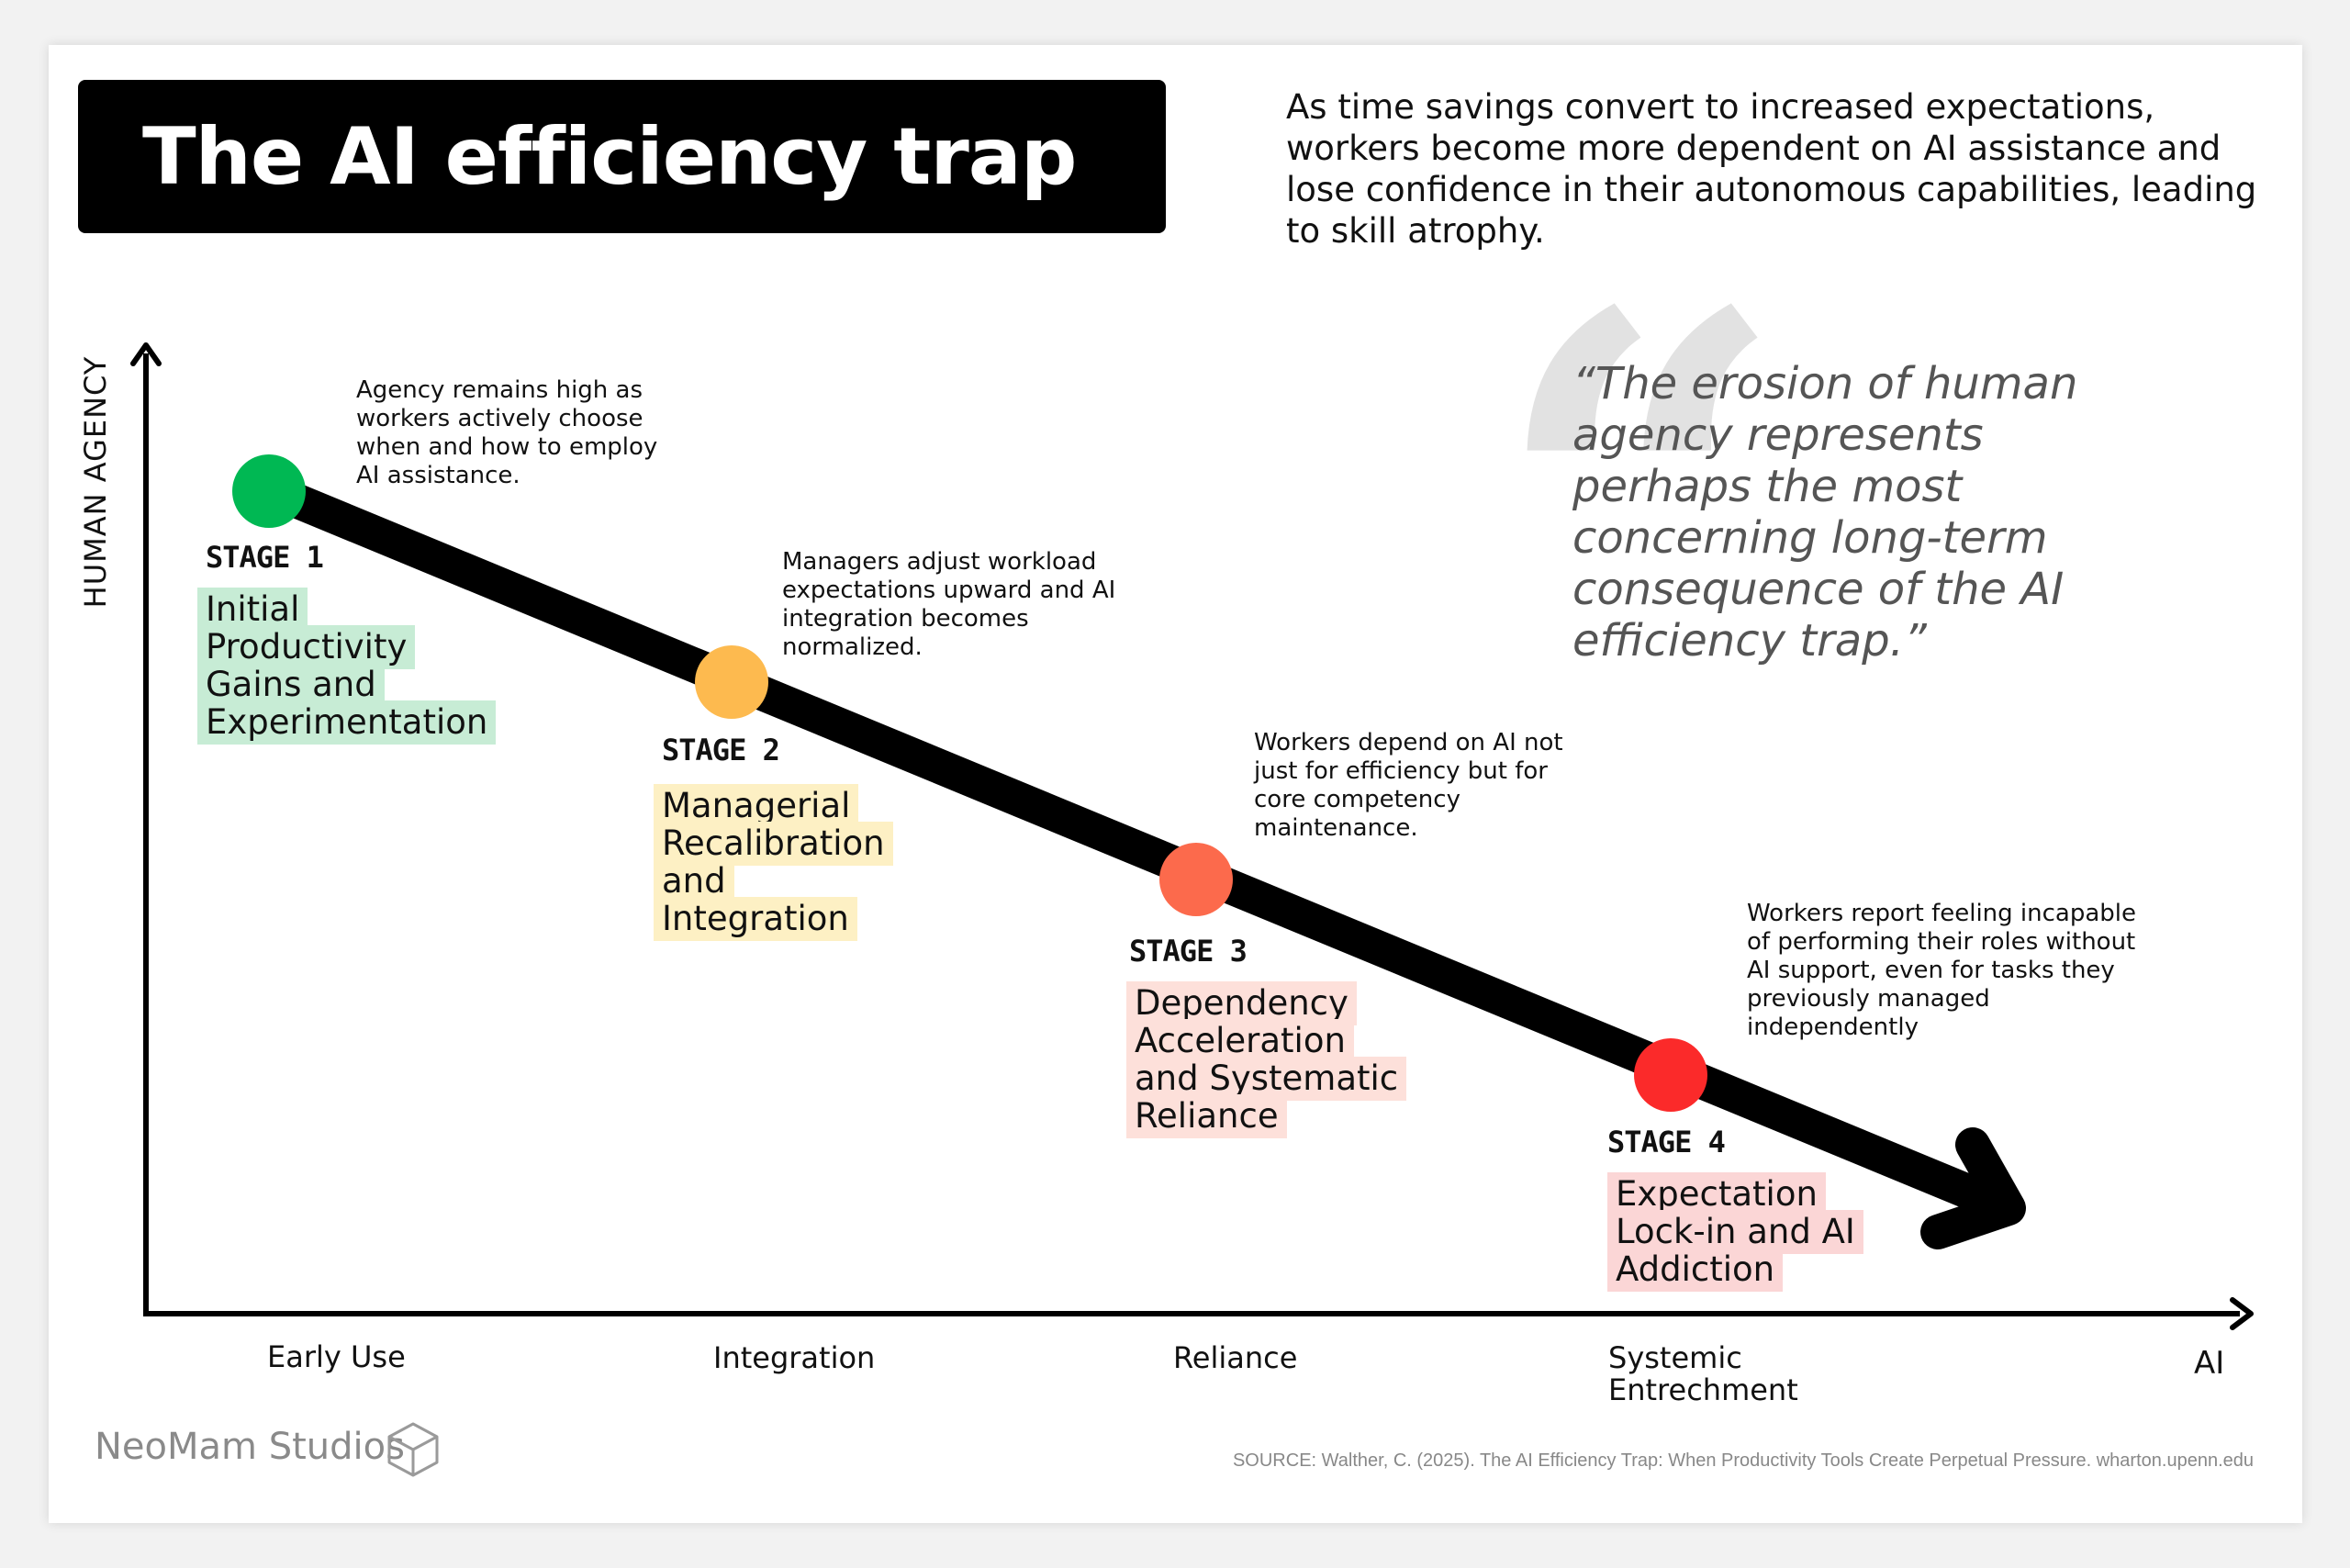 This screenshot has width=2350, height=1568. I want to click on stage-2-label: STAGE 2, so click(721, 750).